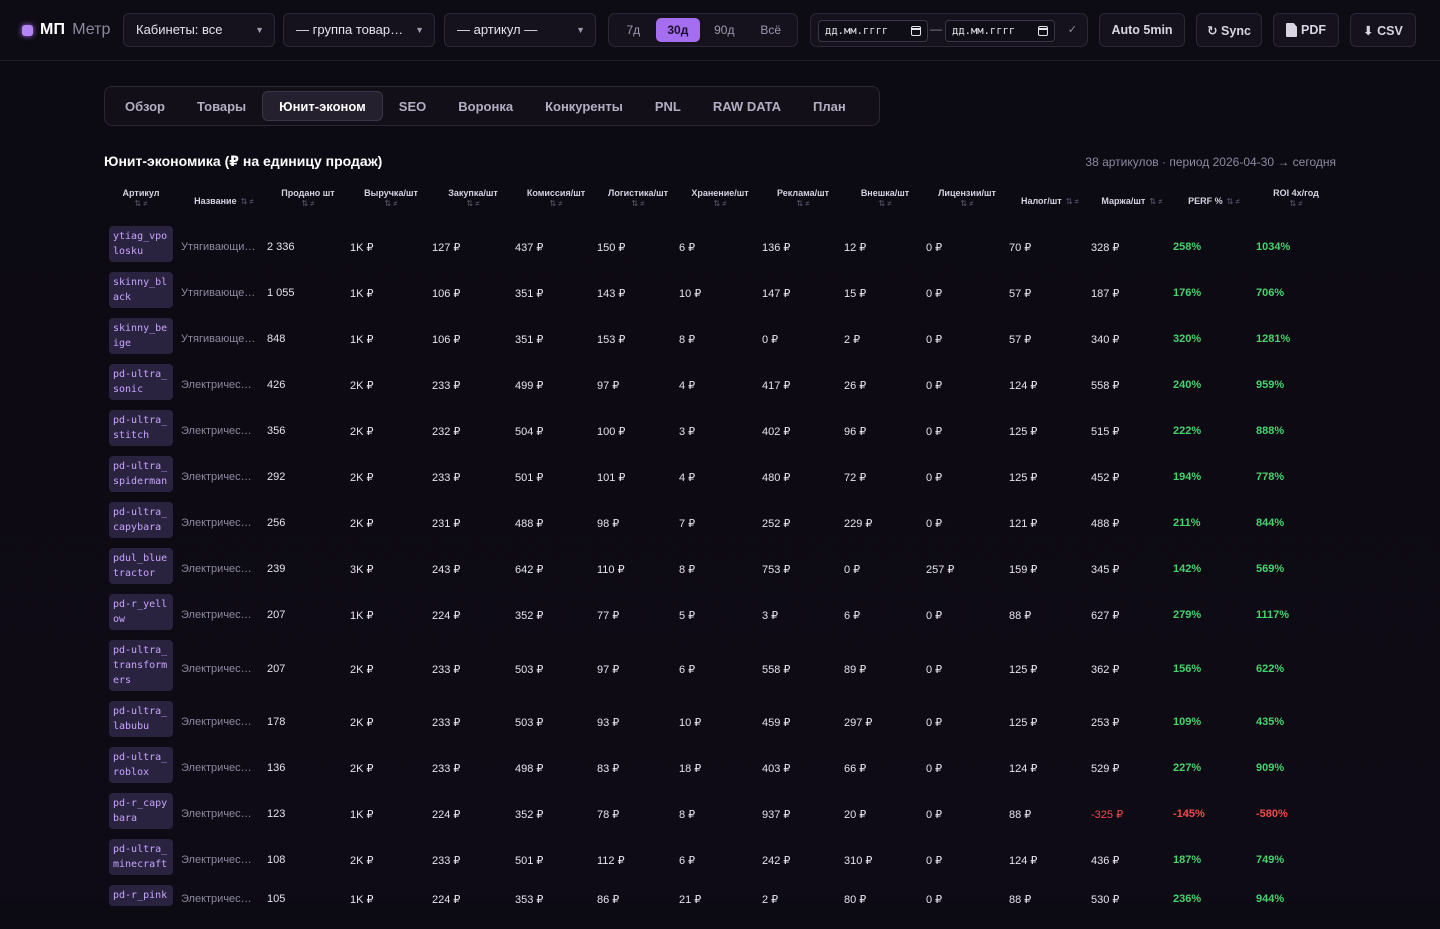  Describe the element at coordinates (855, 769) in the screenshot. I see `cell-ext: 66 ₽` at that location.